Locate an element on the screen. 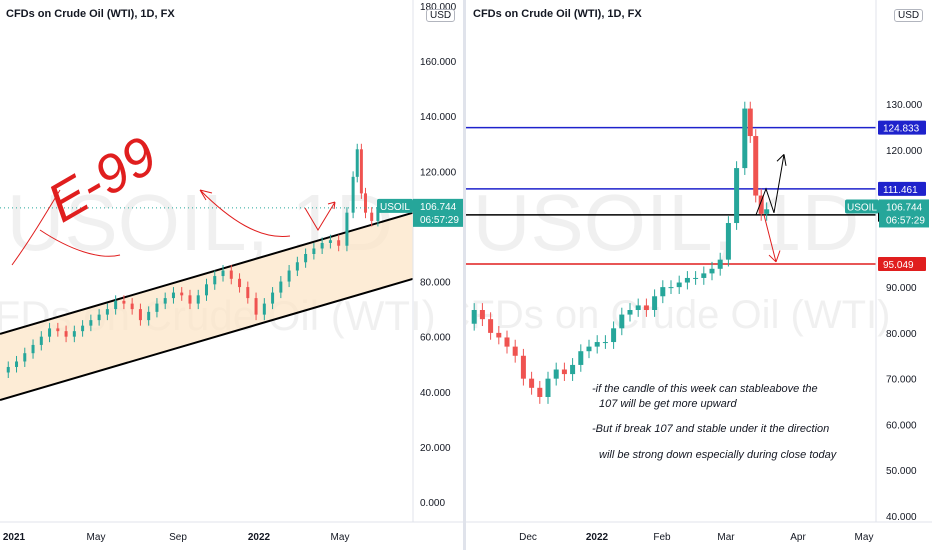 The height and width of the screenshot is (550, 932). channel-upper-line is located at coordinates (207, 273).